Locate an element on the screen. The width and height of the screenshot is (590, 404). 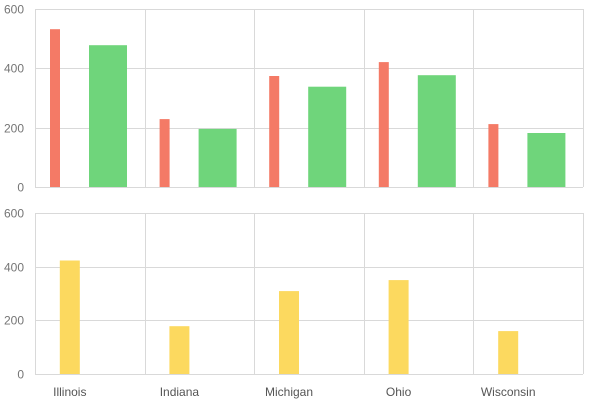
bar-indiana-series2 is located at coordinates (217, 157).